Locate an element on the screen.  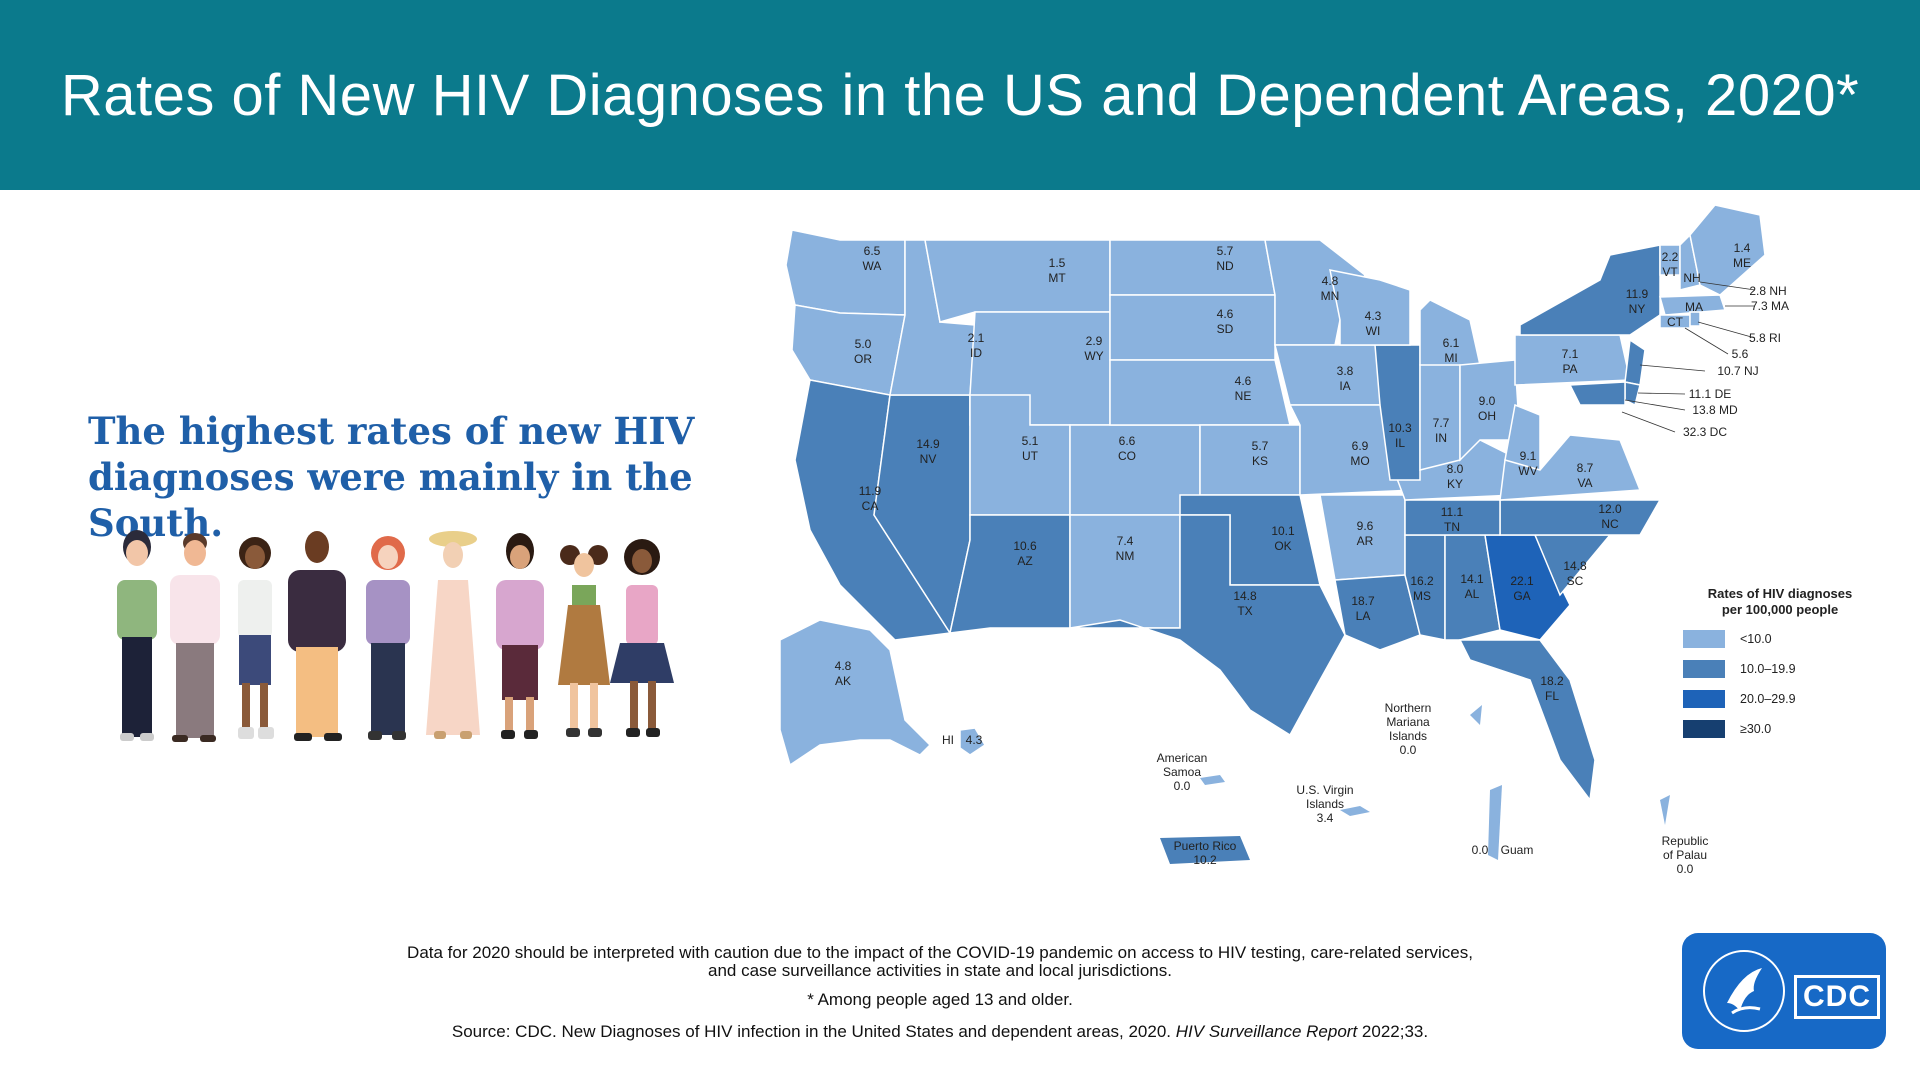
state-label-ia-rate: 3.8 is located at coordinates (1345, 371).